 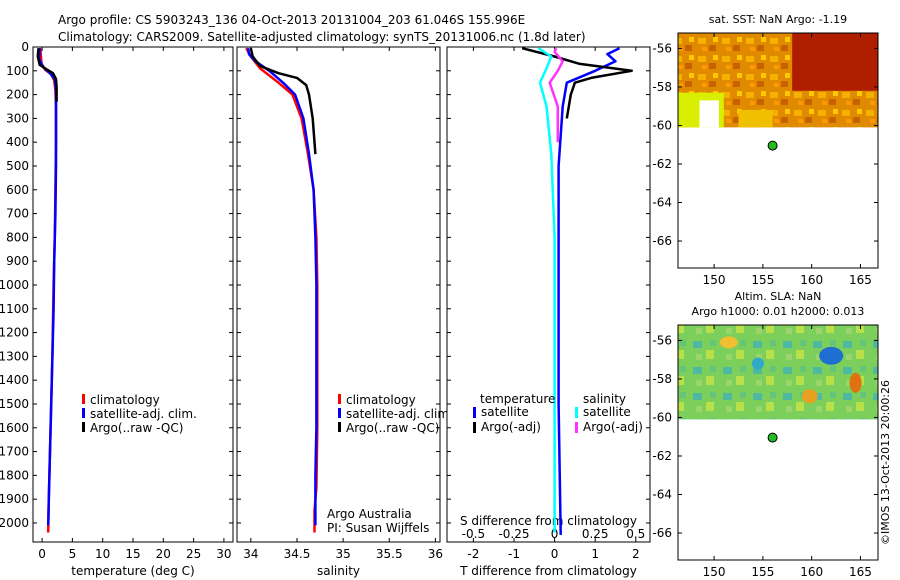 What do you see at coordinates (17, 95) in the screenshot?
I see `y-tick-label: 200` at bounding box center [17, 95].